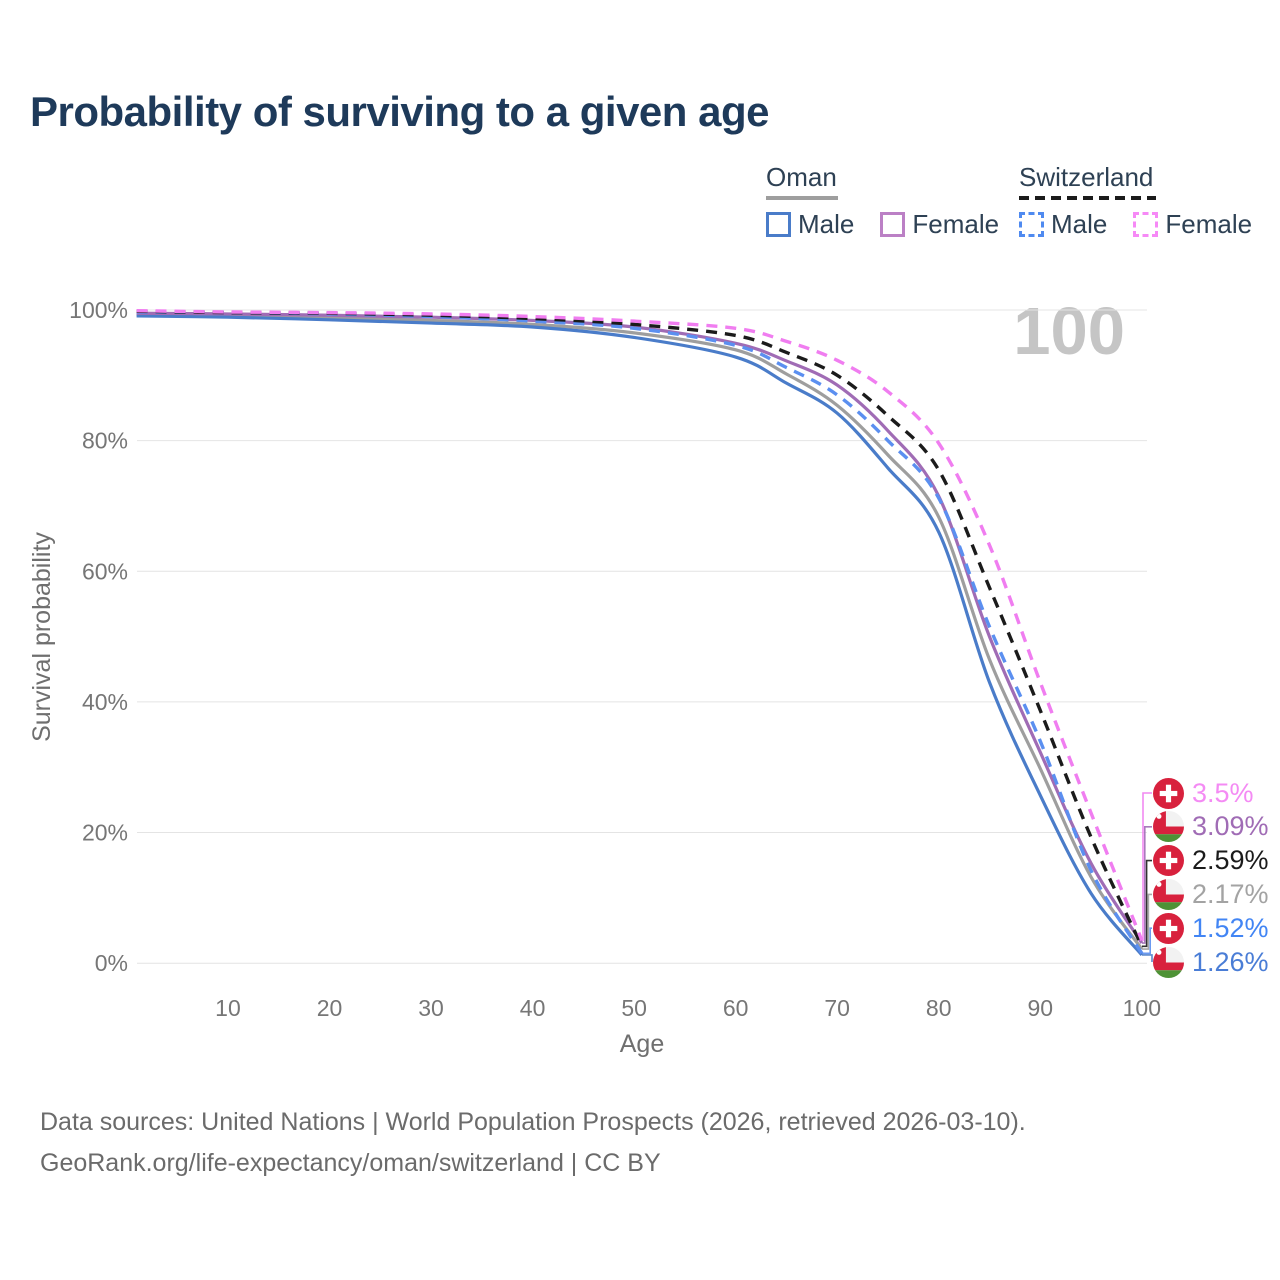 Image resolution: width=1280 pixels, height=1280 pixels. I want to click on end-value: 3.09%, so click(1230, 826).